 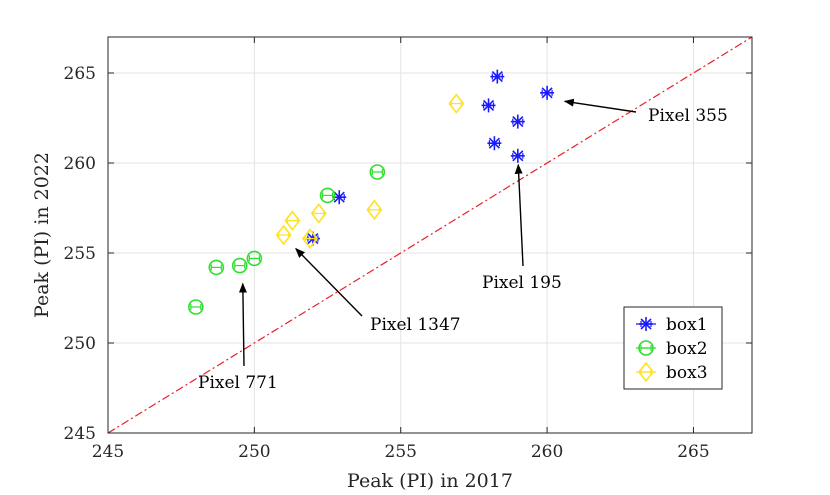 I want to click on annotation: Pixel 195, so click(x=522, y=228).